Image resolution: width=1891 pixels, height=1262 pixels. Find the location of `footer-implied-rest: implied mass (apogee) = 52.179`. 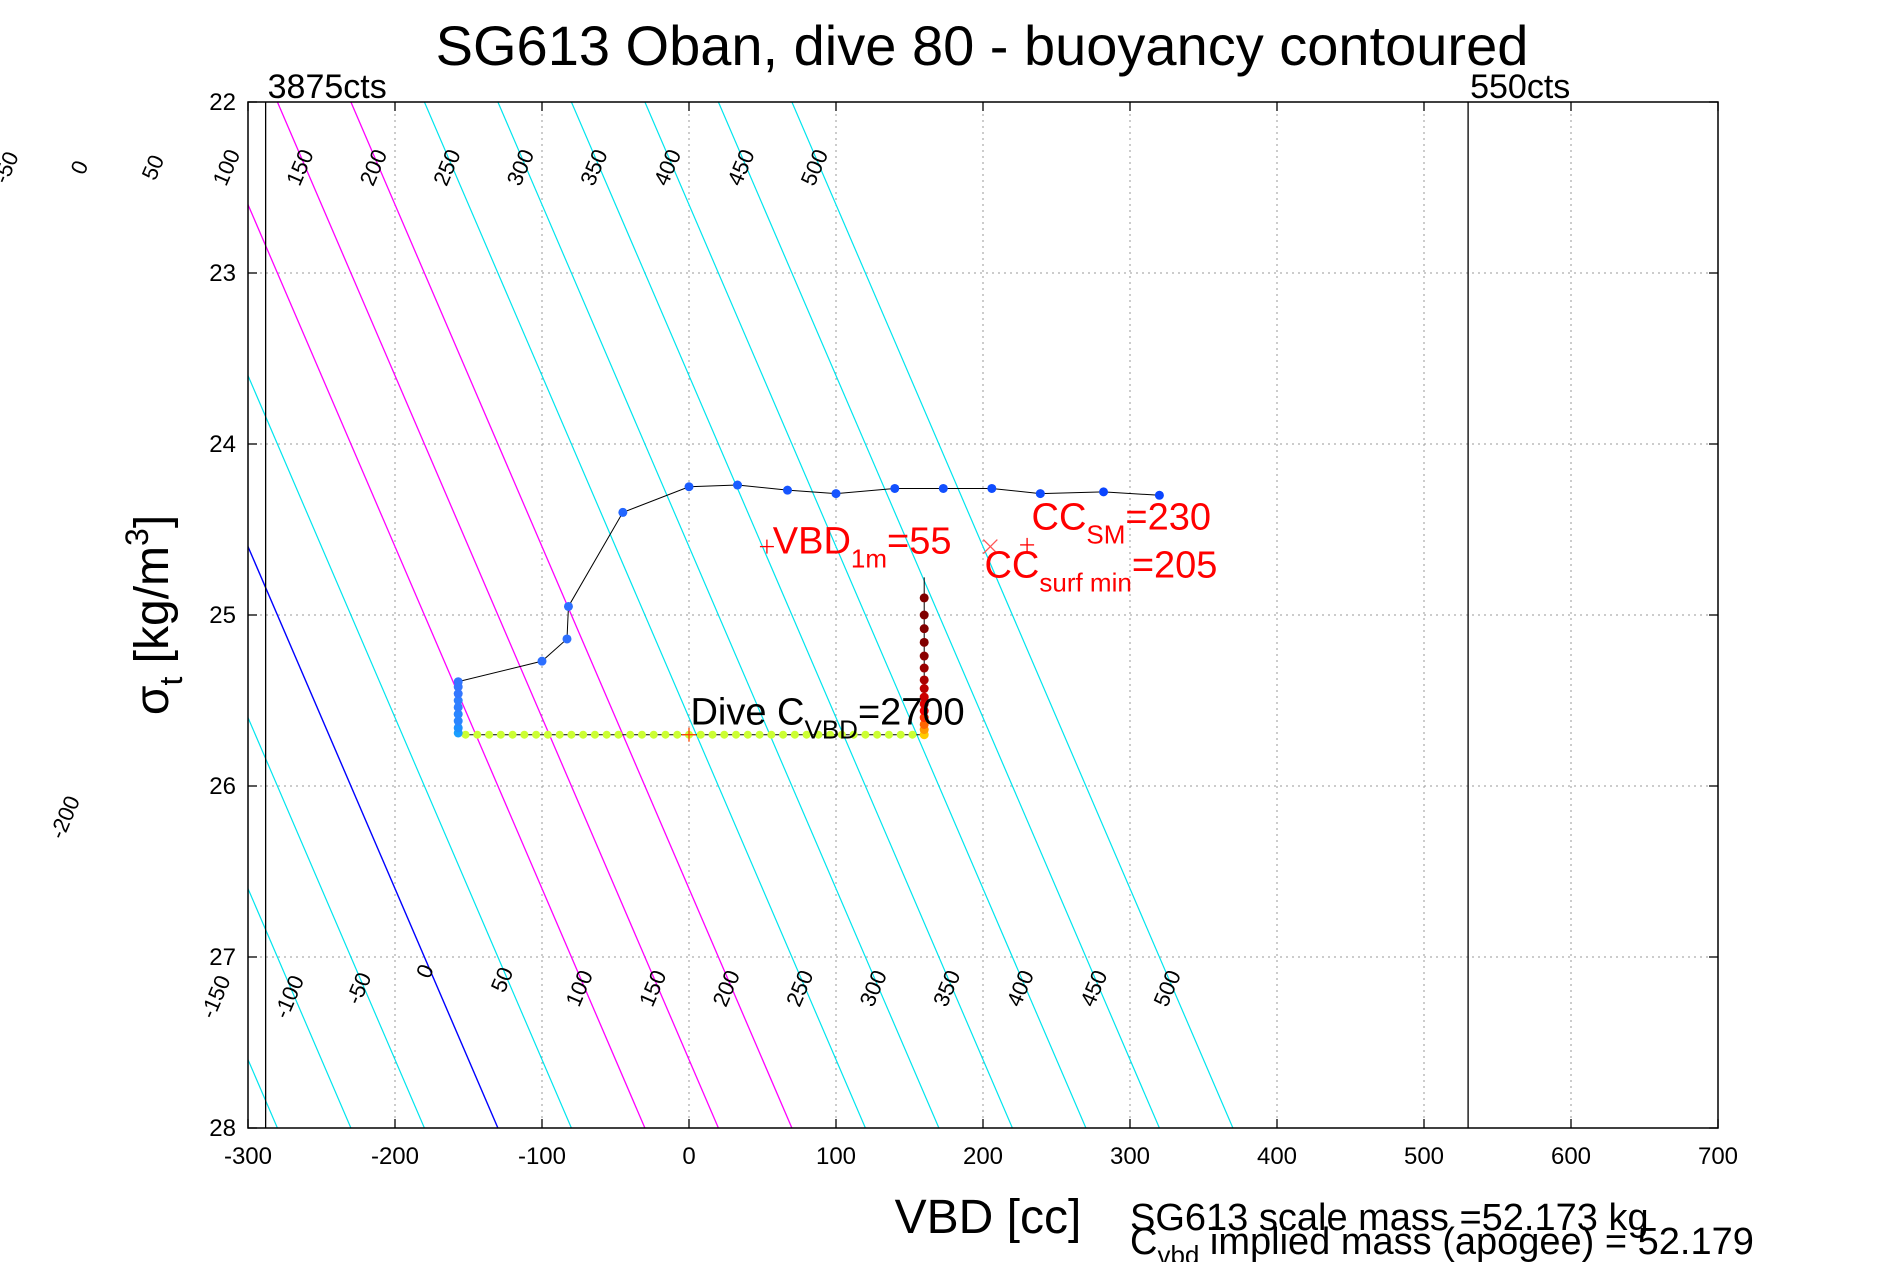

footer-implied-rest: implied mass (apogee) = 52.179 is located at coordinates (1476, 1241).